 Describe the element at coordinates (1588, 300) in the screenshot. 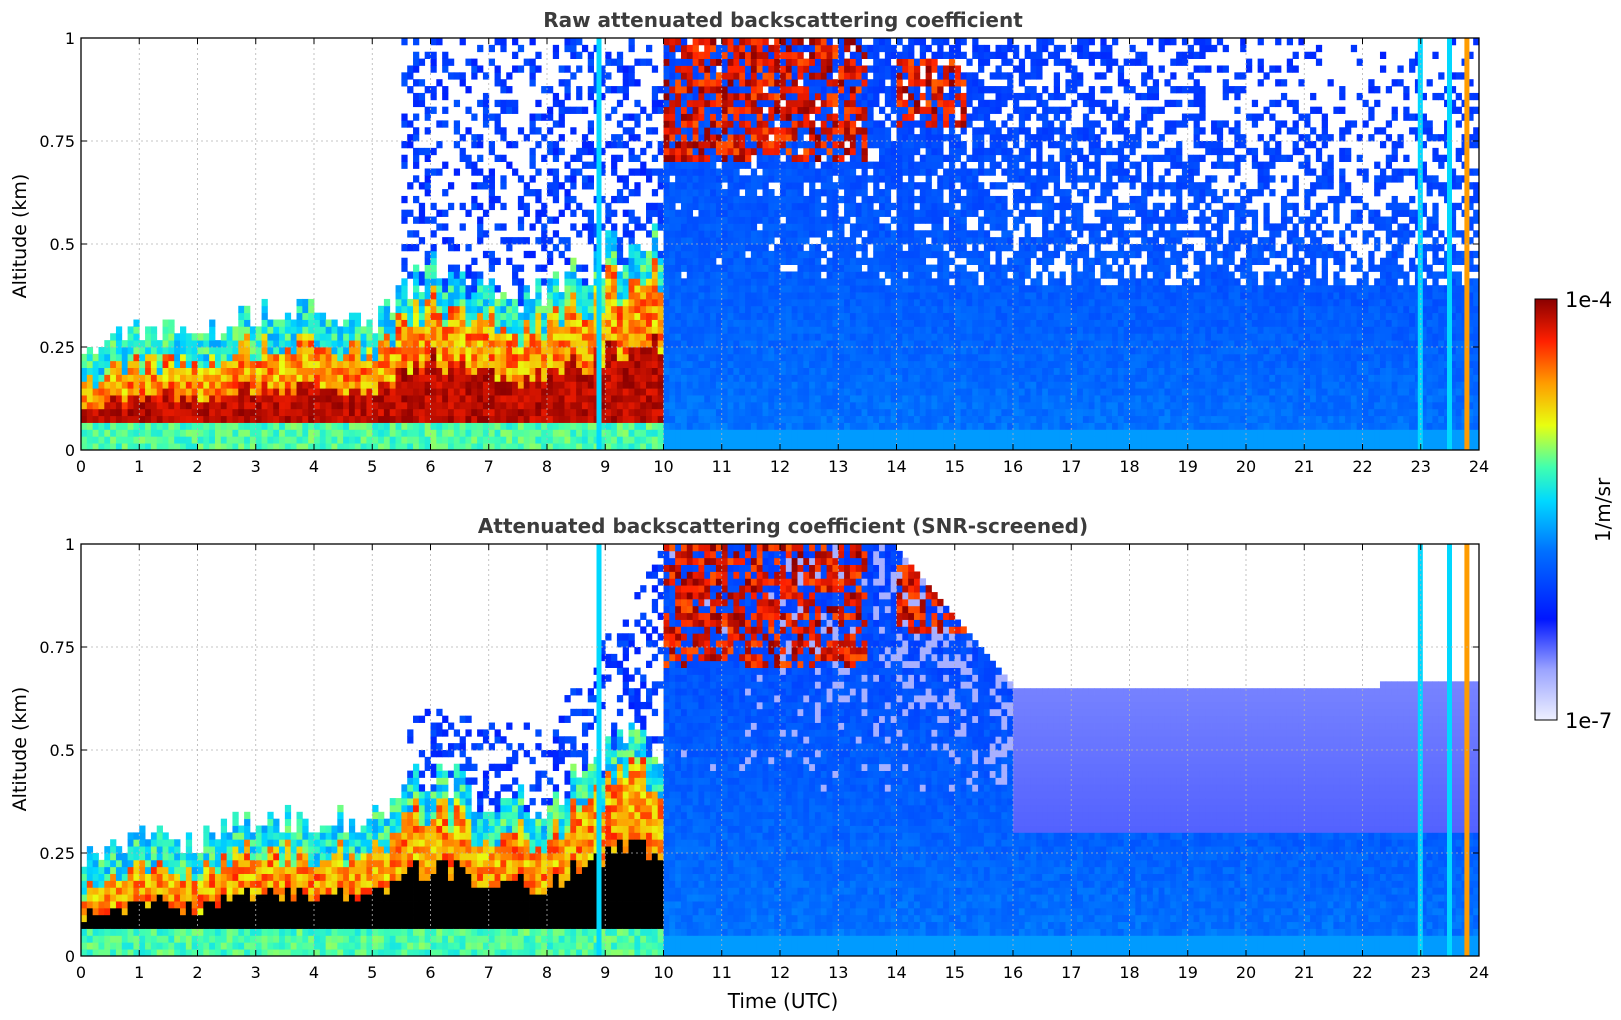

I see `colorbar-max-label: 1e-4` at that location.